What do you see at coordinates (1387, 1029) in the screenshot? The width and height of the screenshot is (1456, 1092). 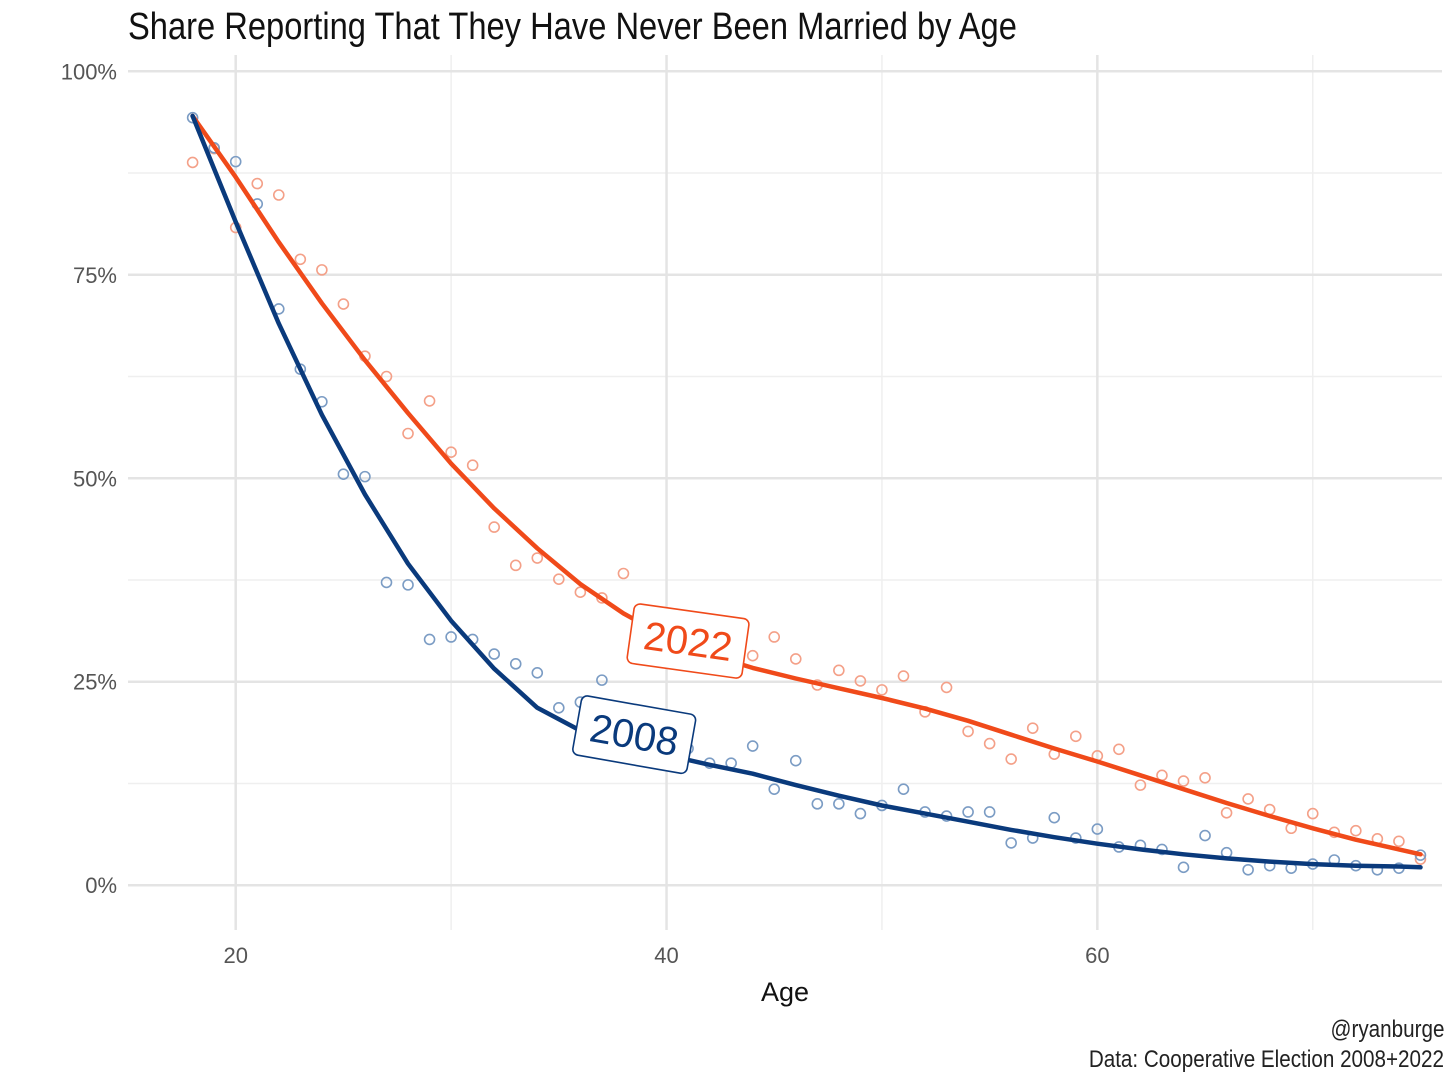 I see `caption-handle: @ryanburge` at bounding box center [1387, 1029].